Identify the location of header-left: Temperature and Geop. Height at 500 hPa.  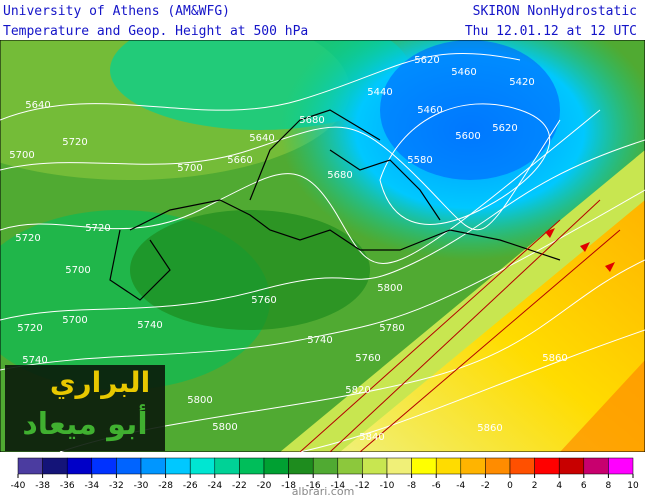
(155, 31).